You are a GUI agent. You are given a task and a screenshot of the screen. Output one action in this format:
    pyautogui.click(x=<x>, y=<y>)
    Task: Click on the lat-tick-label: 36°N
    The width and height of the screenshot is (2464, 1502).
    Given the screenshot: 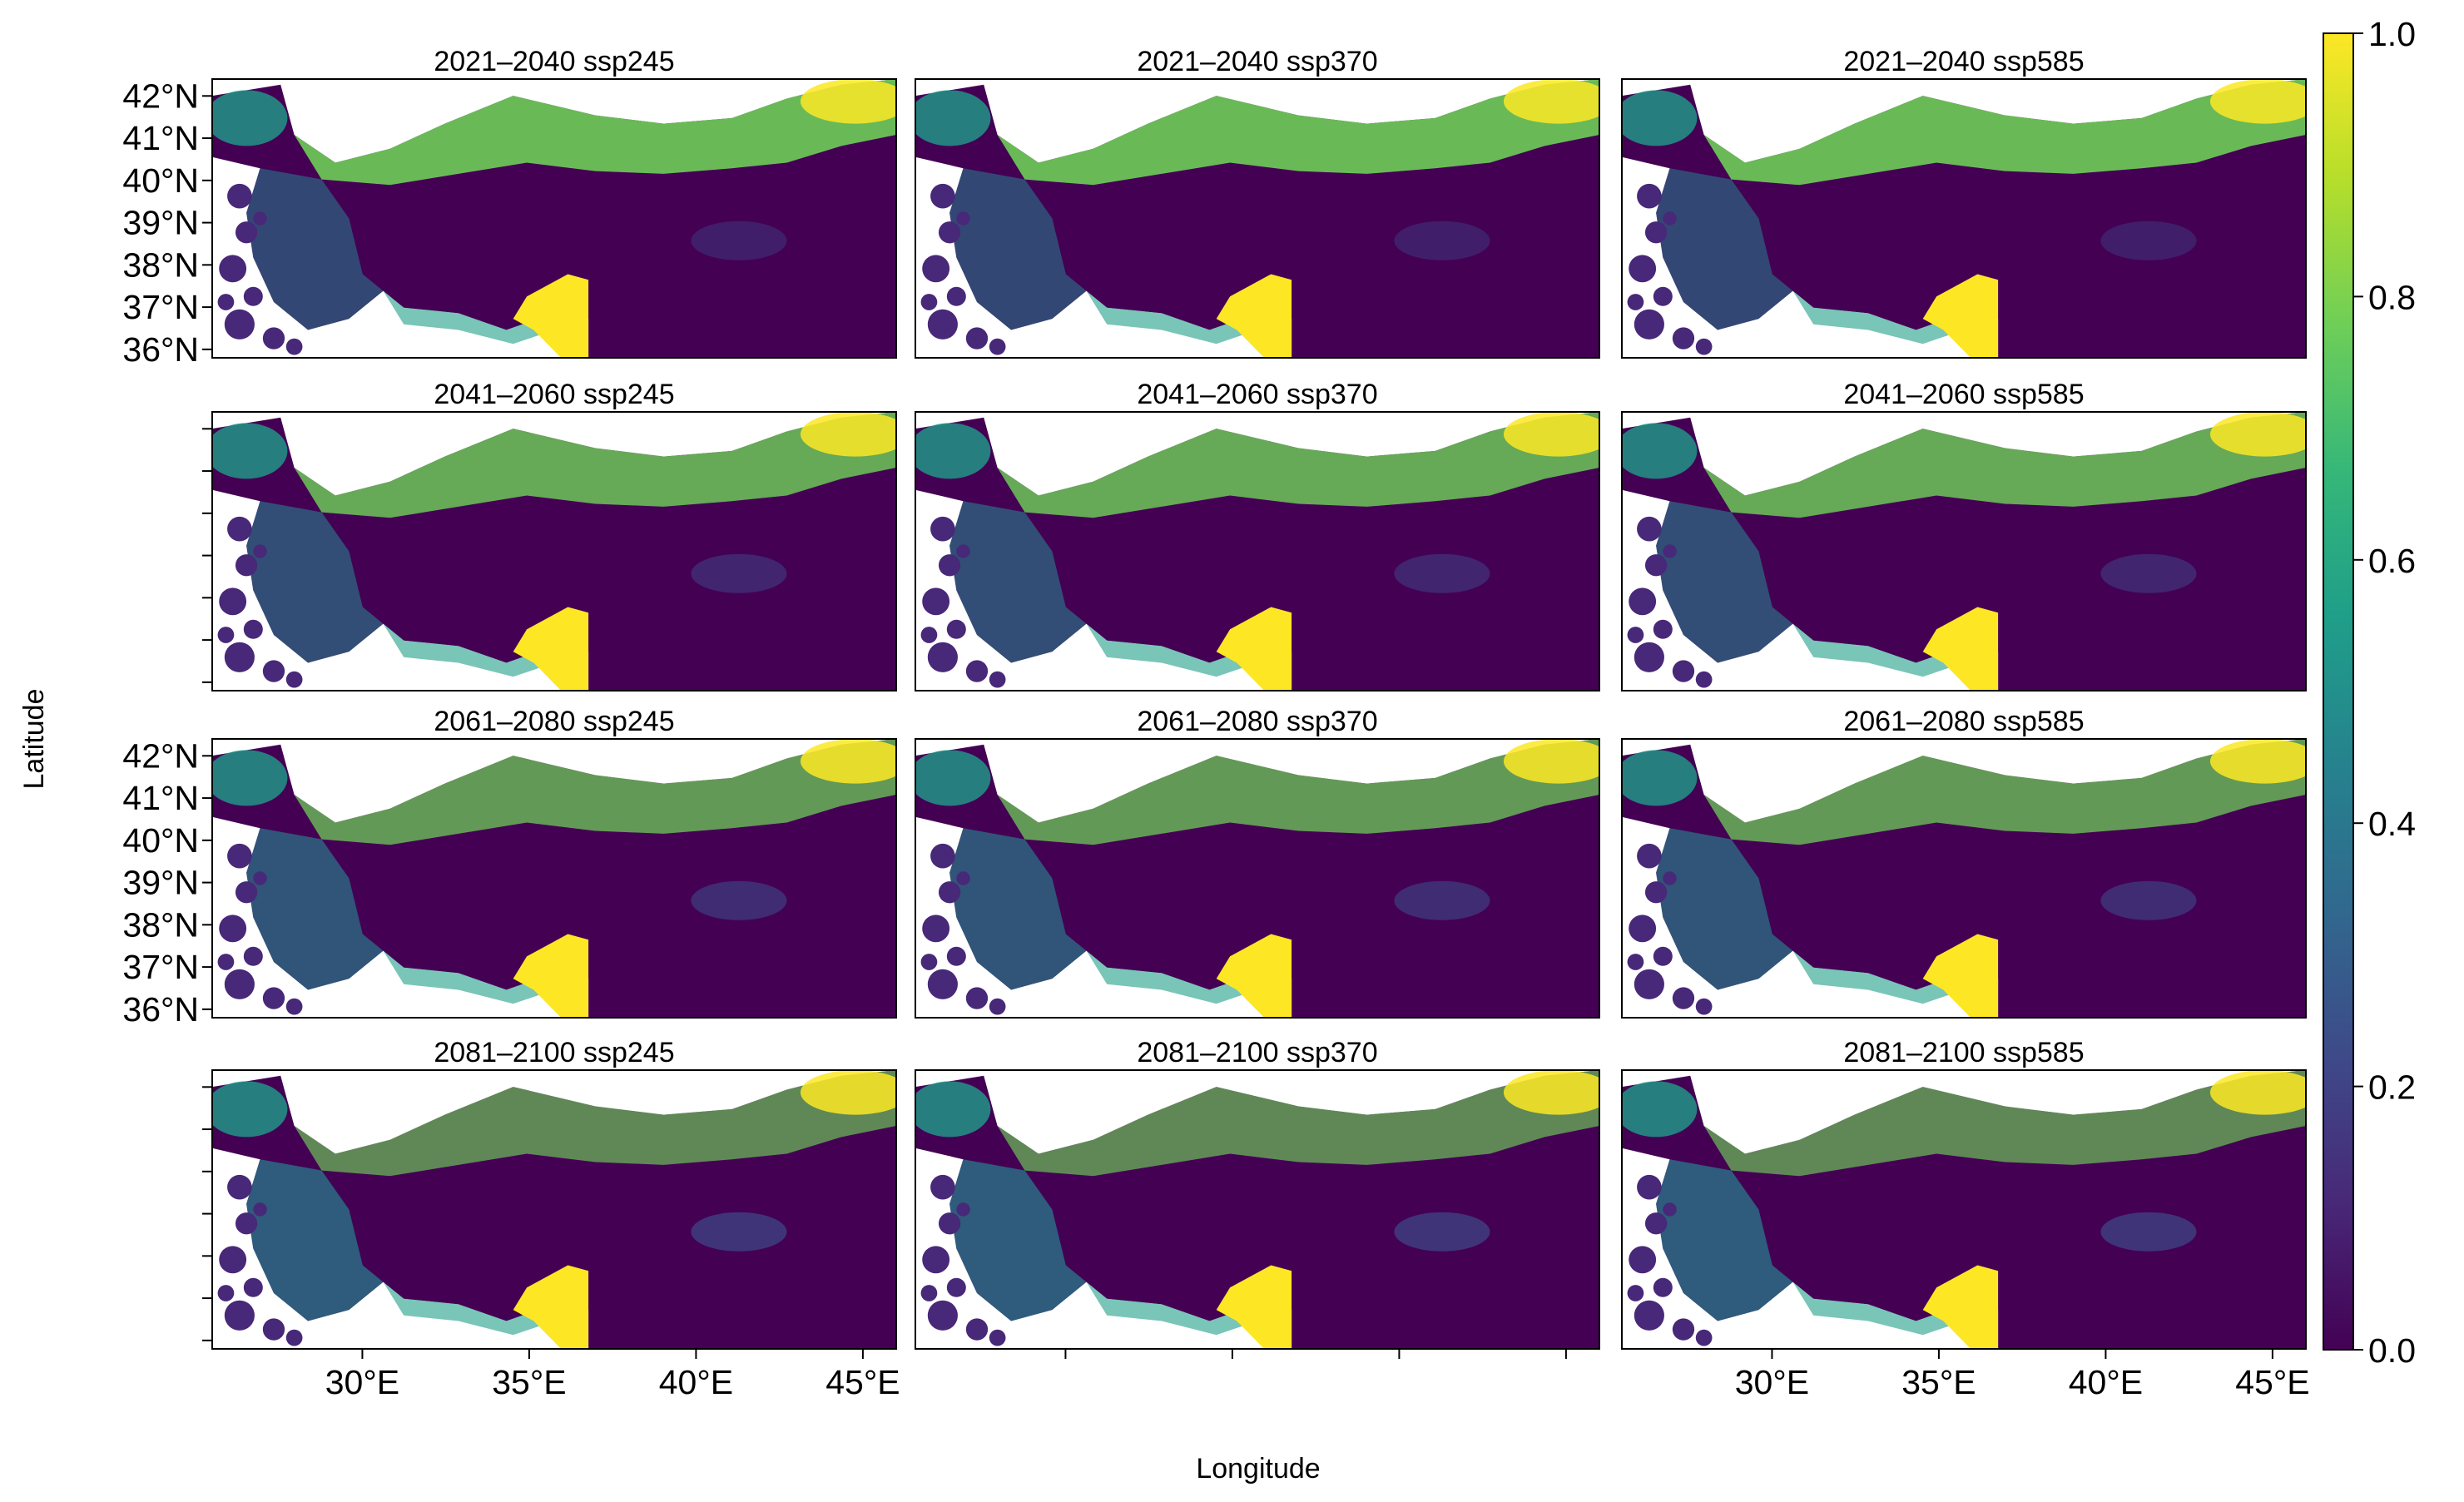 What is the action you would take?
    pyautogui.click(x=160, y=1009)
    